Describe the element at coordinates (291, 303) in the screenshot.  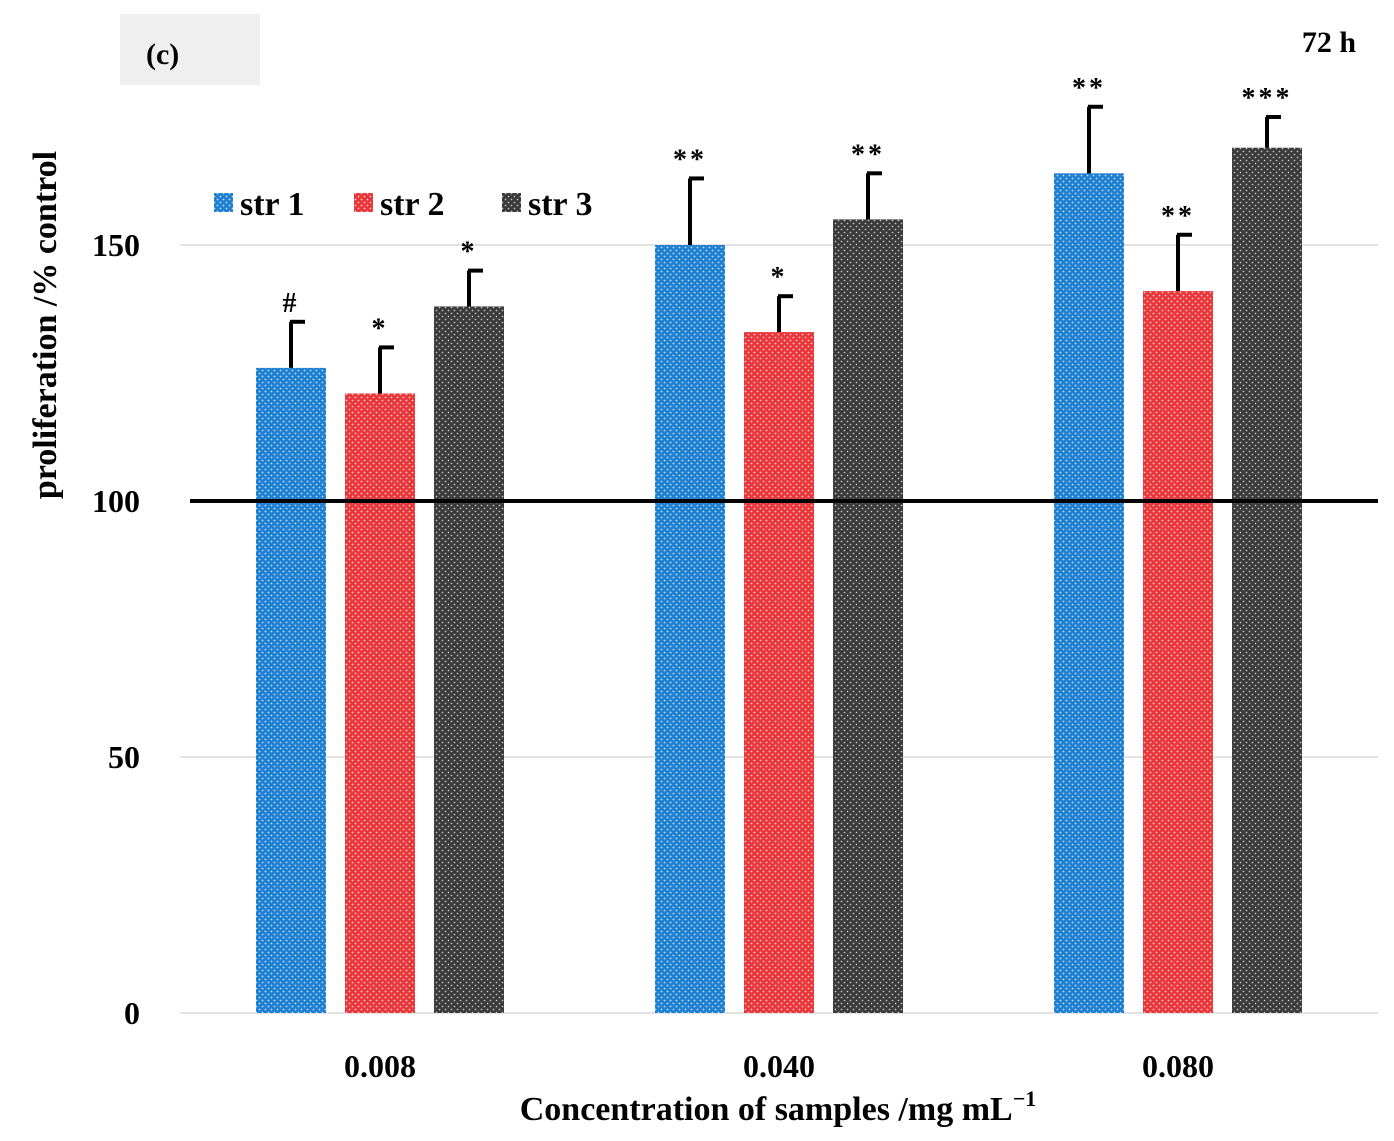
I see `significance-mark-str1-0.008: #` at that location.